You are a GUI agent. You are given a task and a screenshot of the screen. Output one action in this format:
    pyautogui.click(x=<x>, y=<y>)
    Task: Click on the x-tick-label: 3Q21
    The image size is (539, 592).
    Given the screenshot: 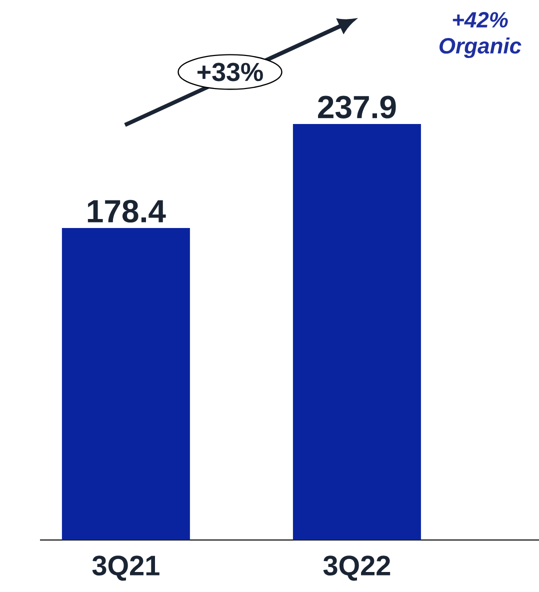 What is the action you would take?
    pyautogui.click(x=126, y=568)
    